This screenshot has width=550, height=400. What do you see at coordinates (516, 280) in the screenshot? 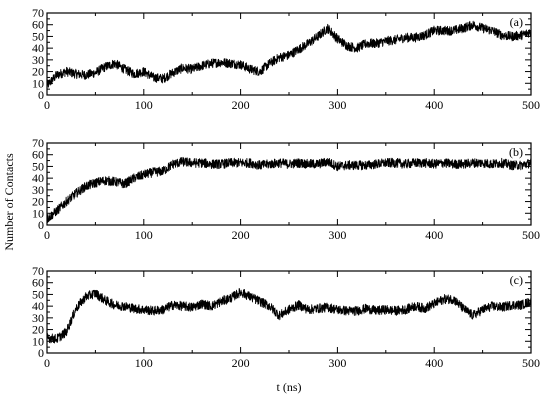
I see `panel-label: (c)` at bounding box center [516, 280].